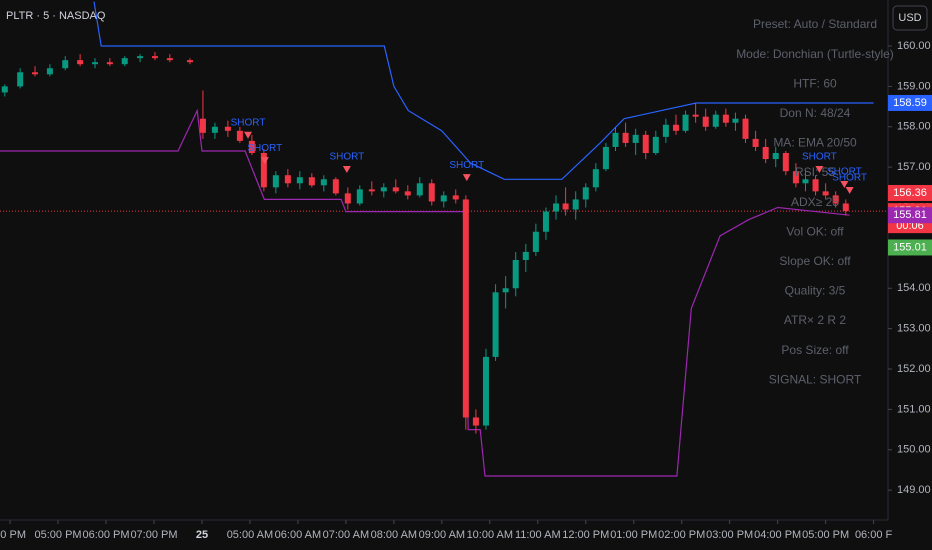  Describe the element at coordinates (777, 535) in the screenshot. I see `x-tick-label: 04:00 PM` at that location.